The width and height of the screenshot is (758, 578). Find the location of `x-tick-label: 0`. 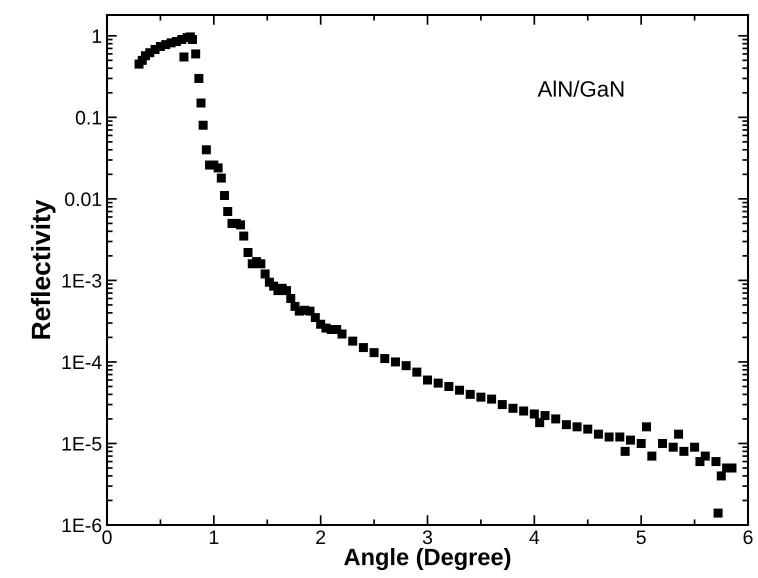

x-tick-label: 0 is located at coordinates (107, 537).